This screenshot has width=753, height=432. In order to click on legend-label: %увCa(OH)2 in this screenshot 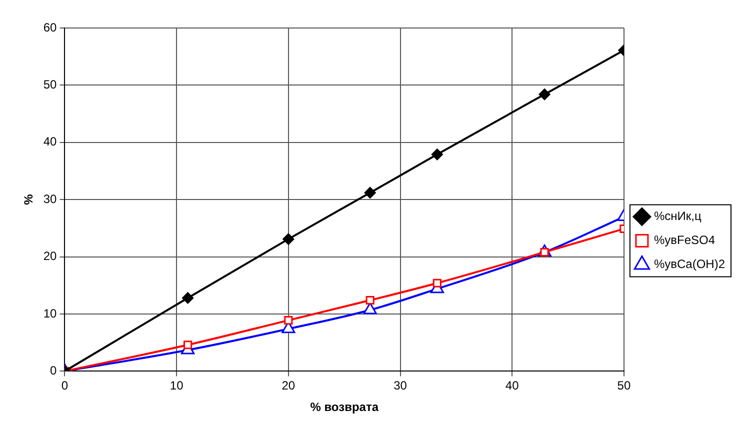, I will do `click(690, 264)`.